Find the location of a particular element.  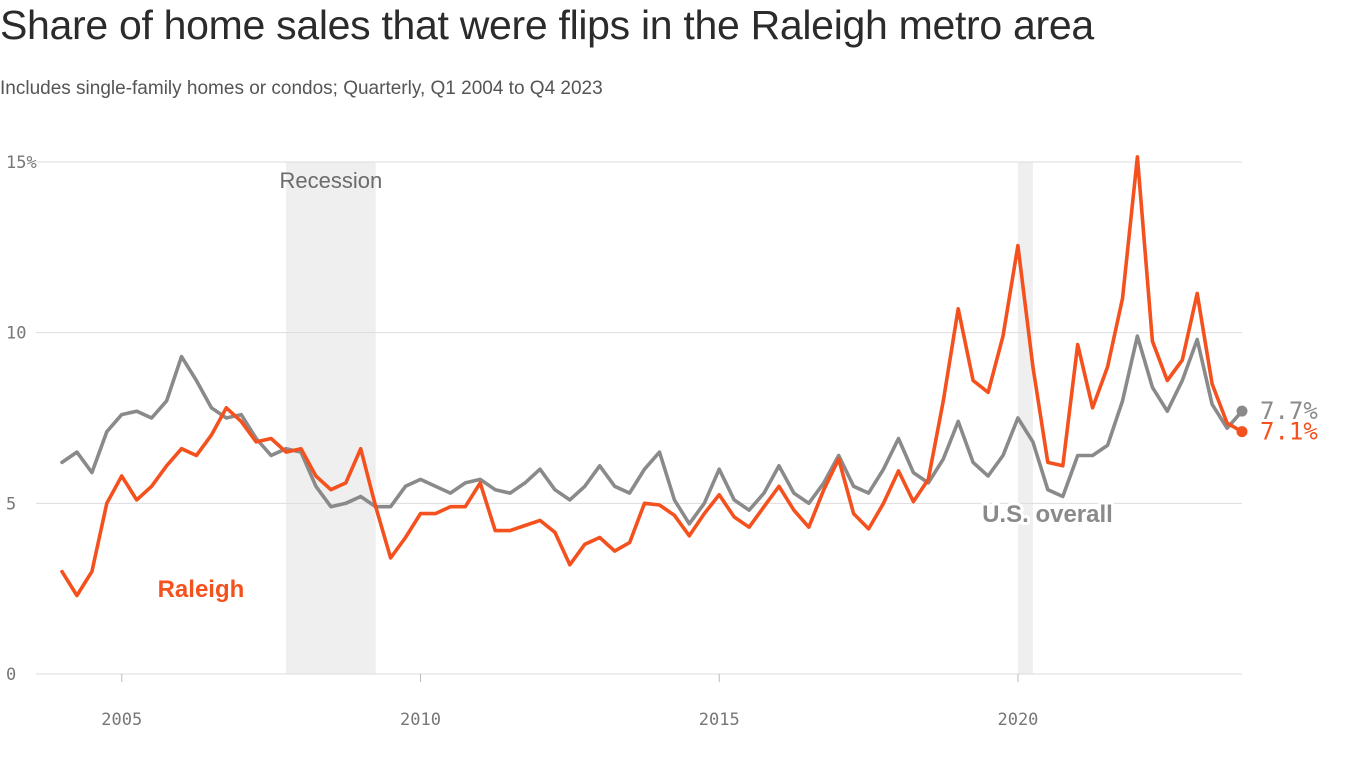

y-tick-label: 15% is located at coordinates (21, 163).